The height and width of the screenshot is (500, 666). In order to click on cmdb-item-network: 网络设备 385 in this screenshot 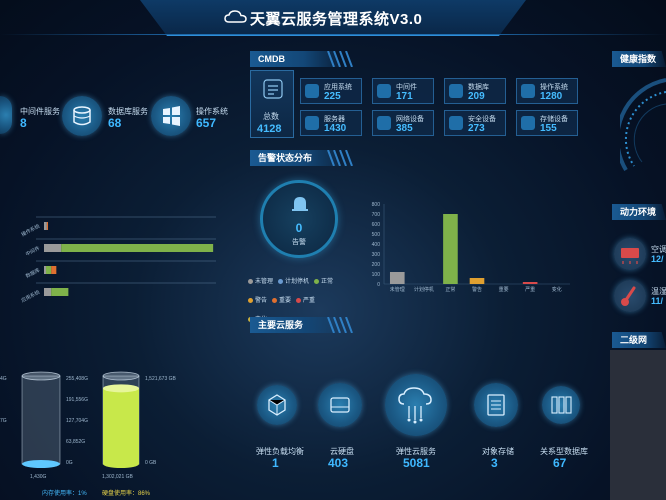, I will do `click(403, 123)`.